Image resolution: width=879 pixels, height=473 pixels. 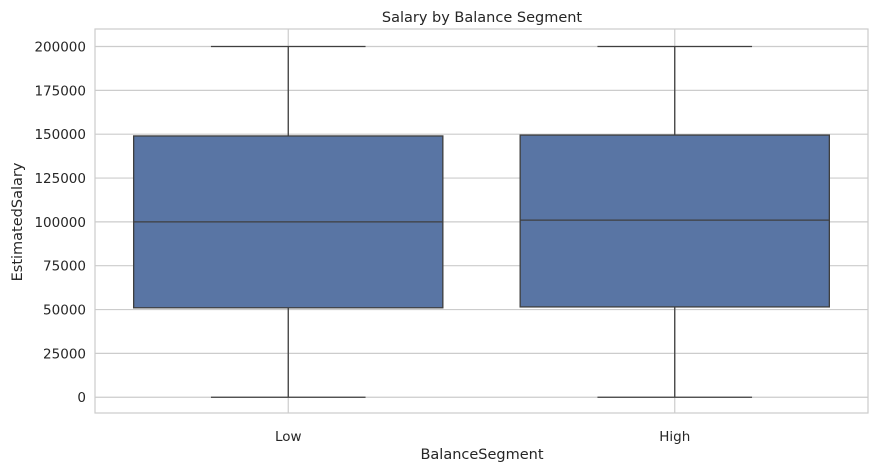 What do you see at coordinates (60, 91) in the screenshot?
I see `y-tick-label: 175000` at bounding box center [60, 91].